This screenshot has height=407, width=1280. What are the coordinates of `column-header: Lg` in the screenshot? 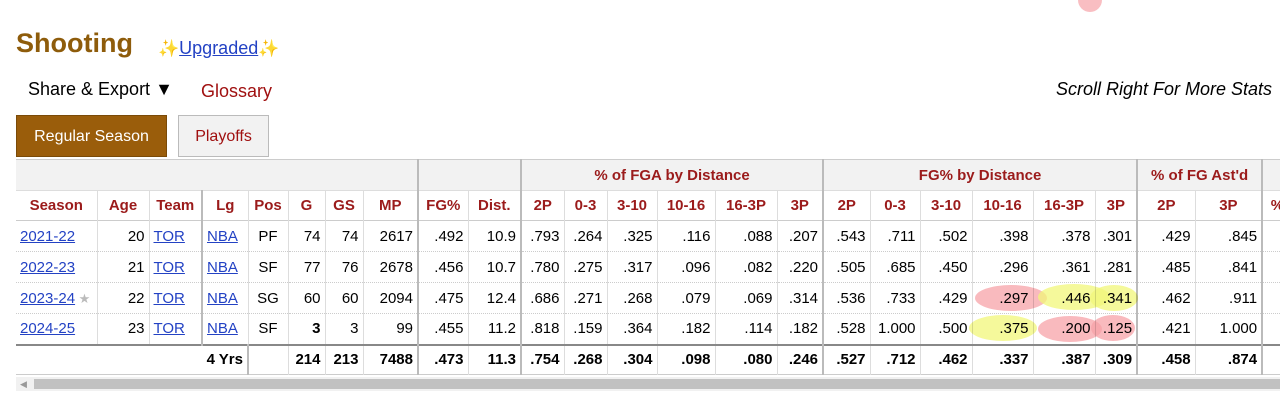 It's located at (225, 205).